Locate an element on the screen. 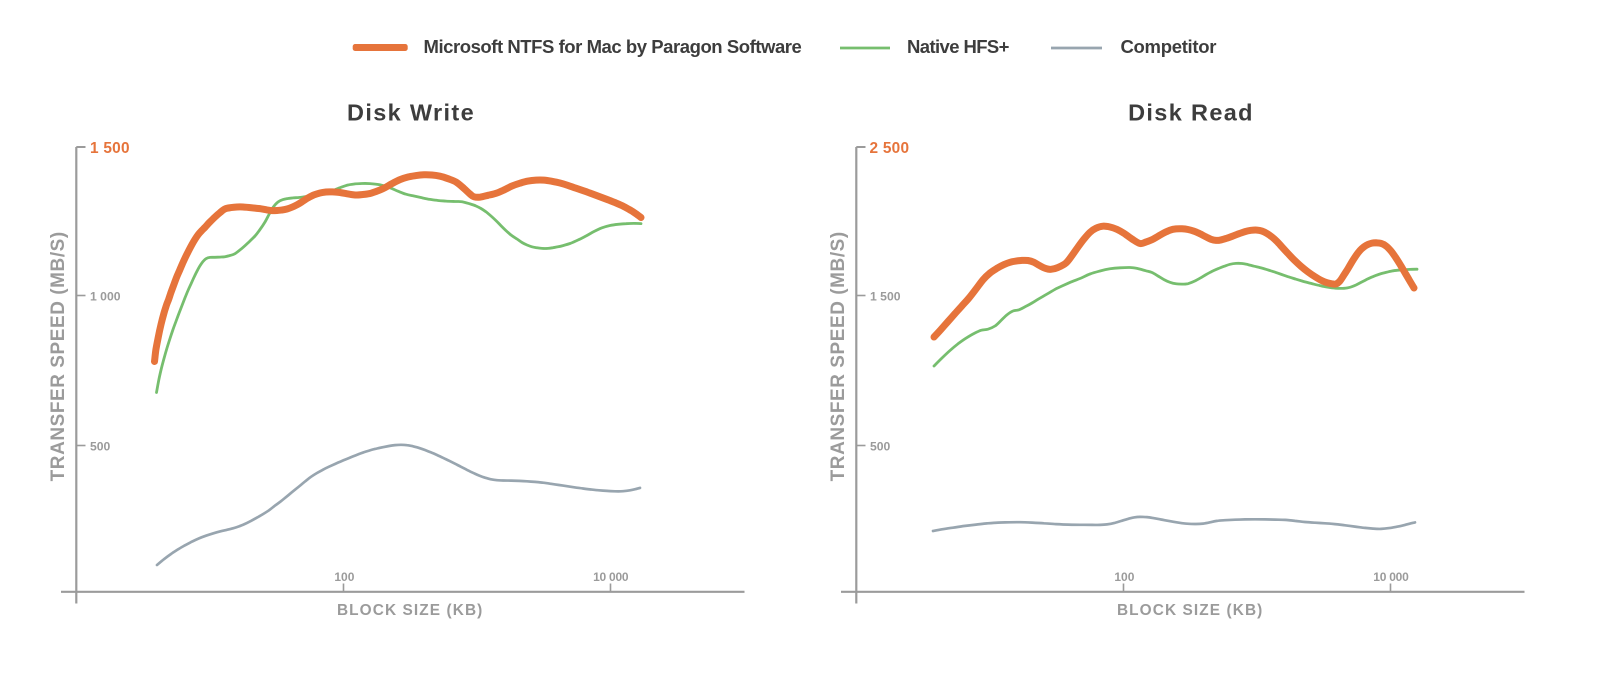 The image size is (1600, 680). svg-text: Disk Read is located at coordinates (1191, 113).